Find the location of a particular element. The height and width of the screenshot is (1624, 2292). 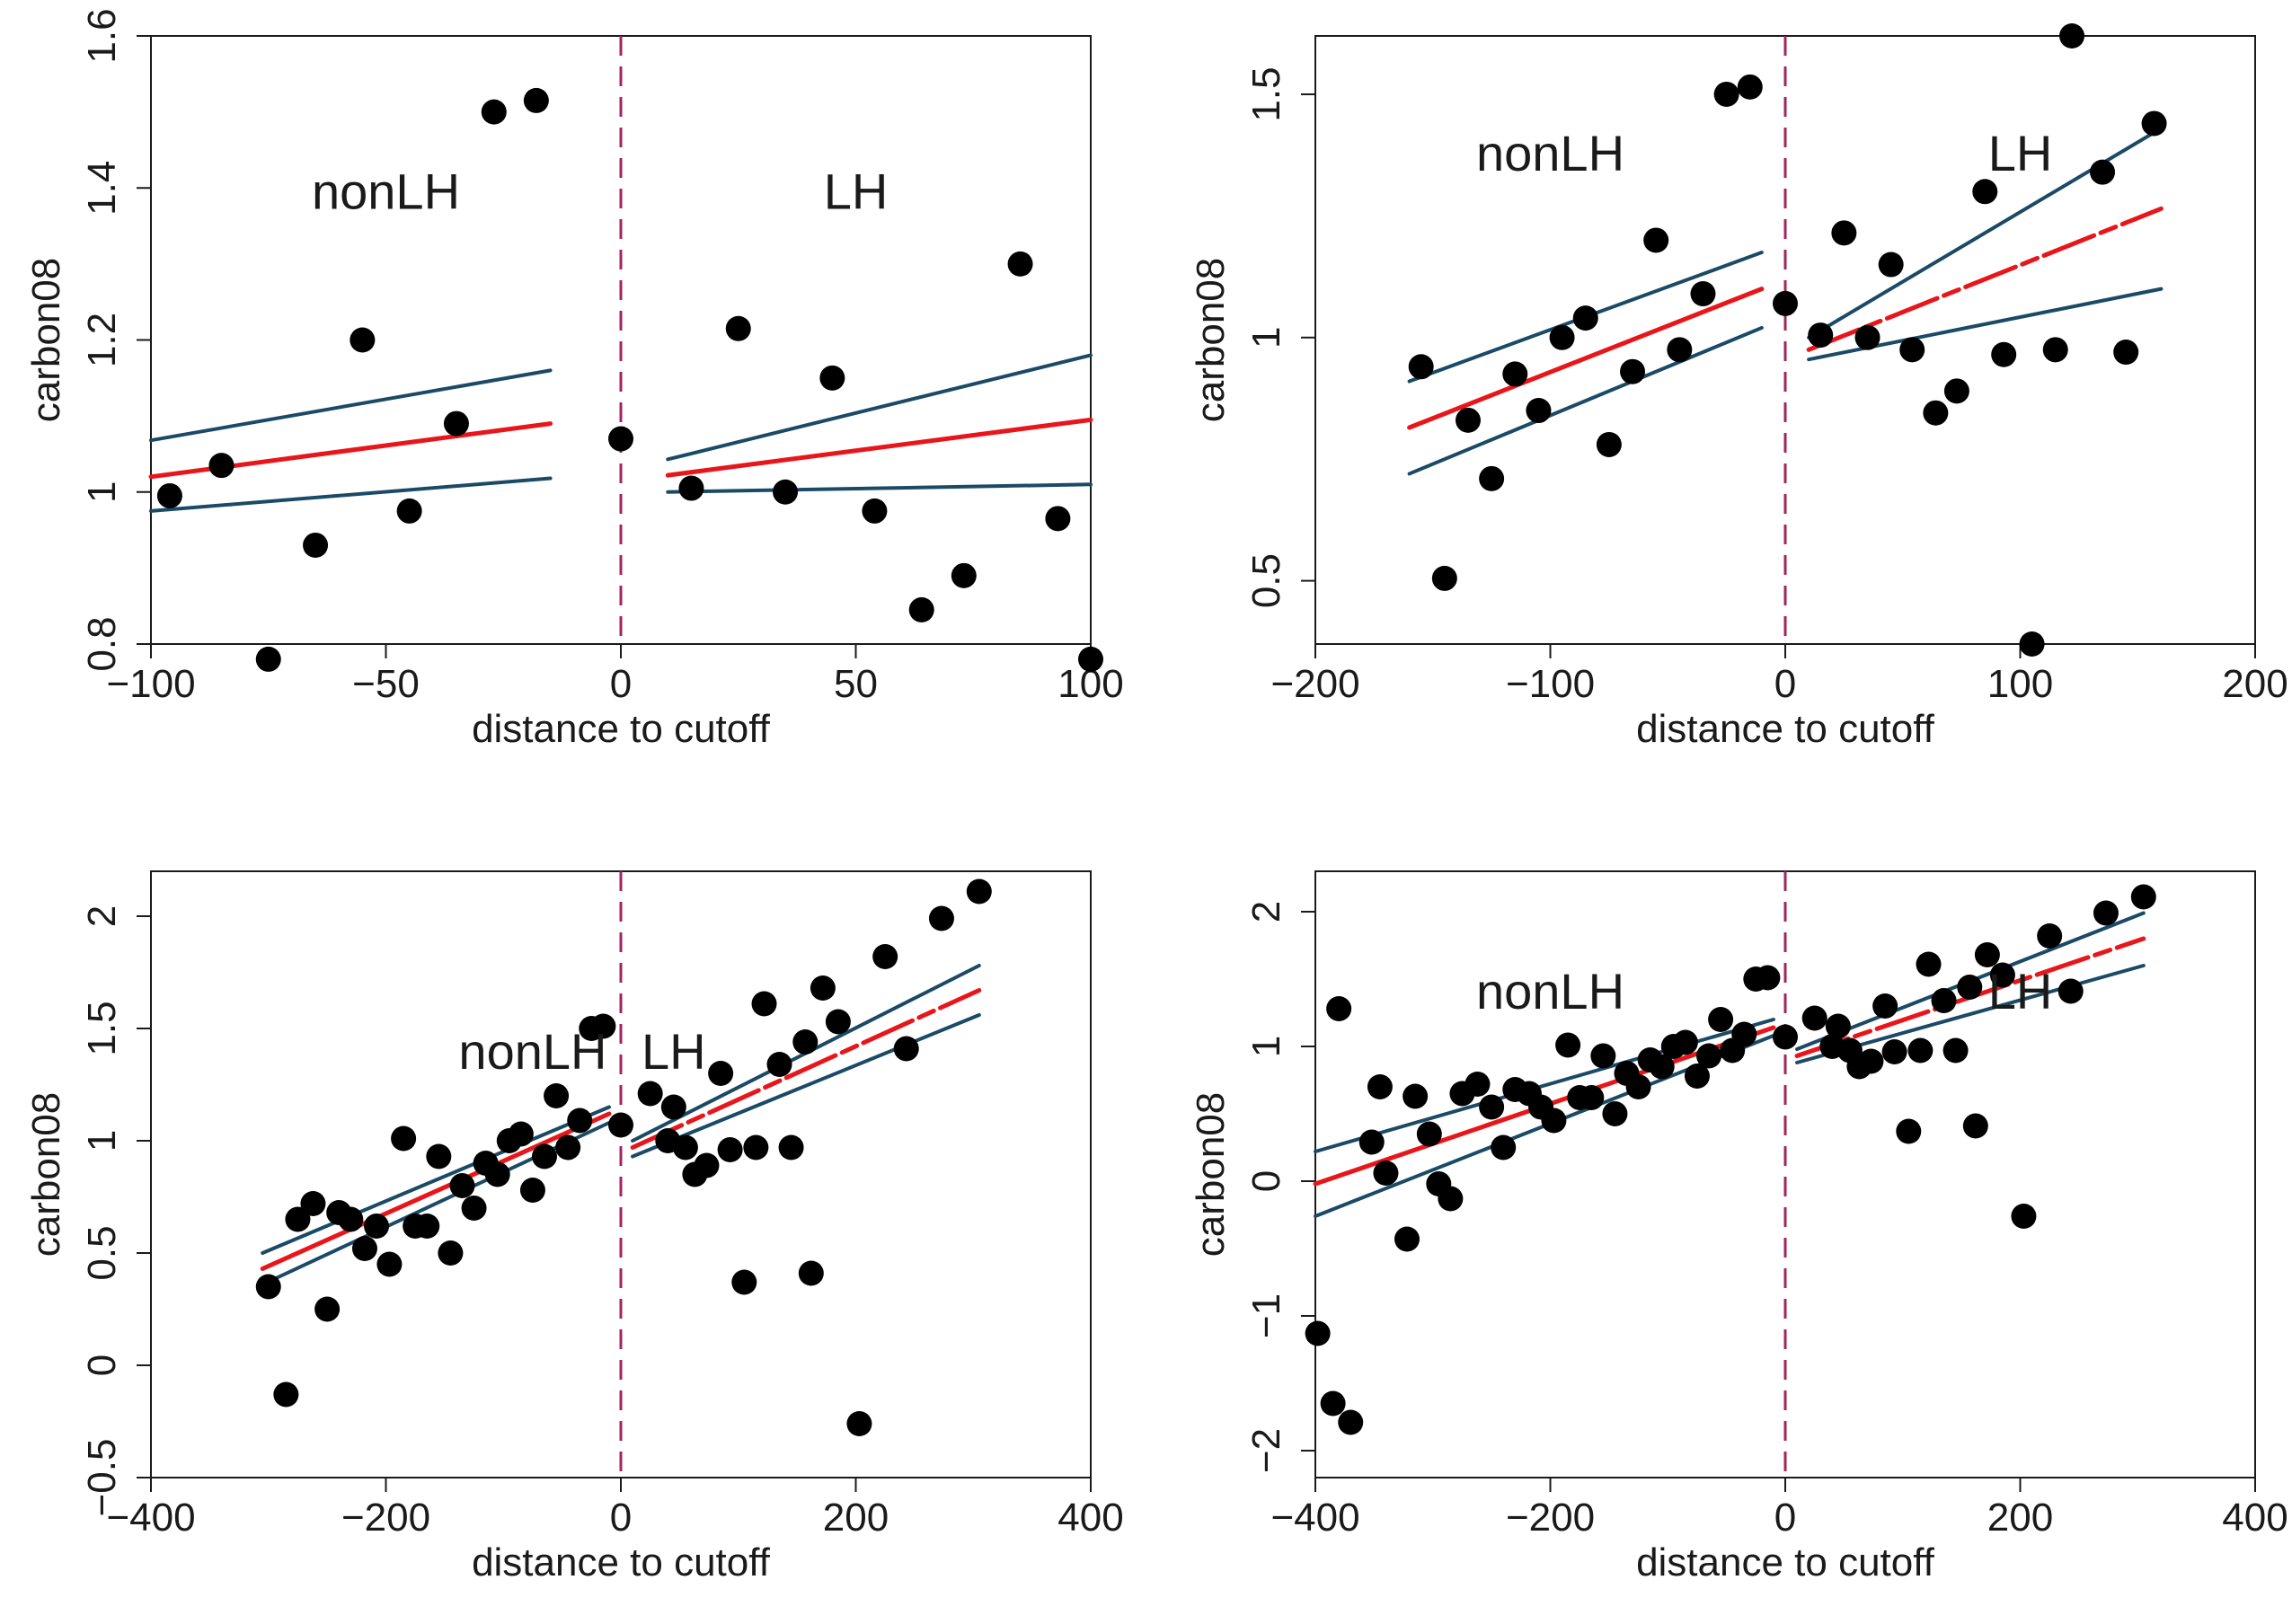

y-tick-label: 1.4 is located at coordinates (102, 188).